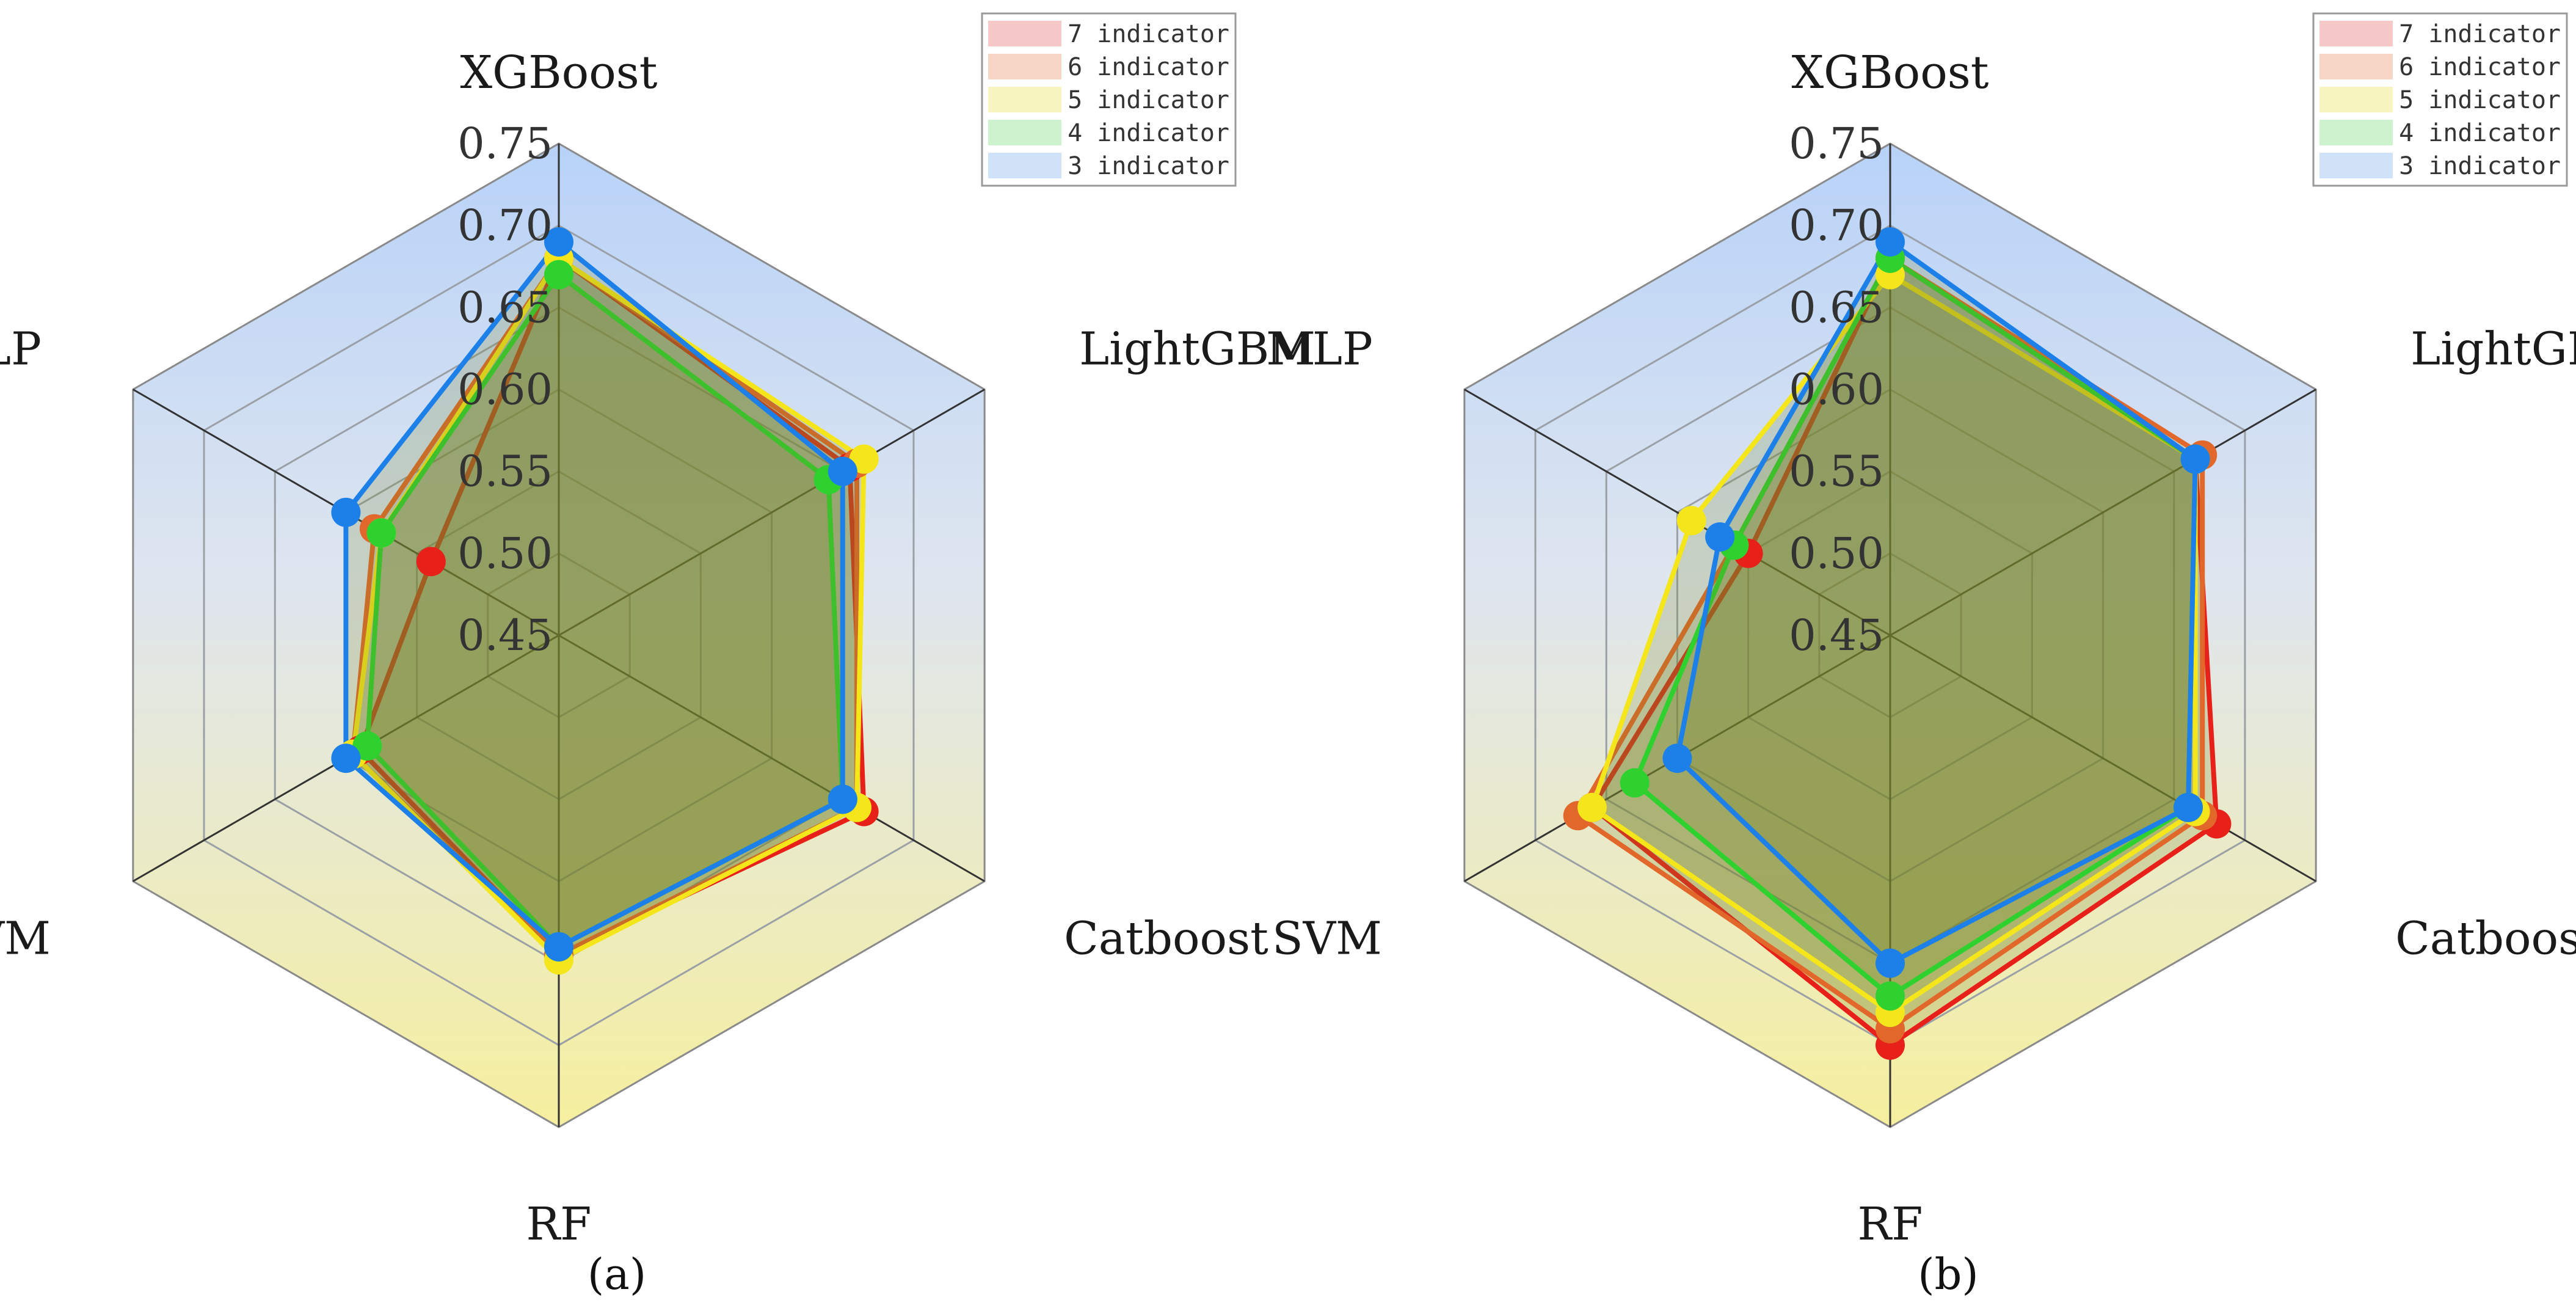 This screenshot has height=1311, width=2576. I want to click on panel-label: (a), so click(617, 1274).